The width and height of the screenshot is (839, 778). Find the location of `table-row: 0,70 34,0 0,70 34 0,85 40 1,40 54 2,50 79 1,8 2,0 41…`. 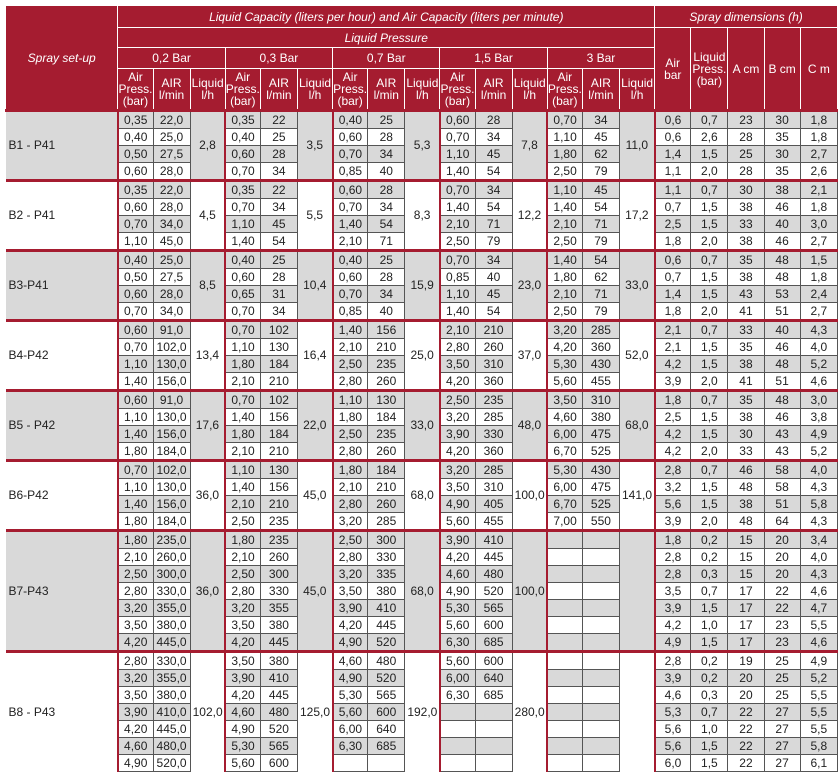

table-row: 0,70 34,0 0,70 34 0,85 40 1,40 54 2,50 79 1,8 2,0 41… is located at coordinates (422, 311).